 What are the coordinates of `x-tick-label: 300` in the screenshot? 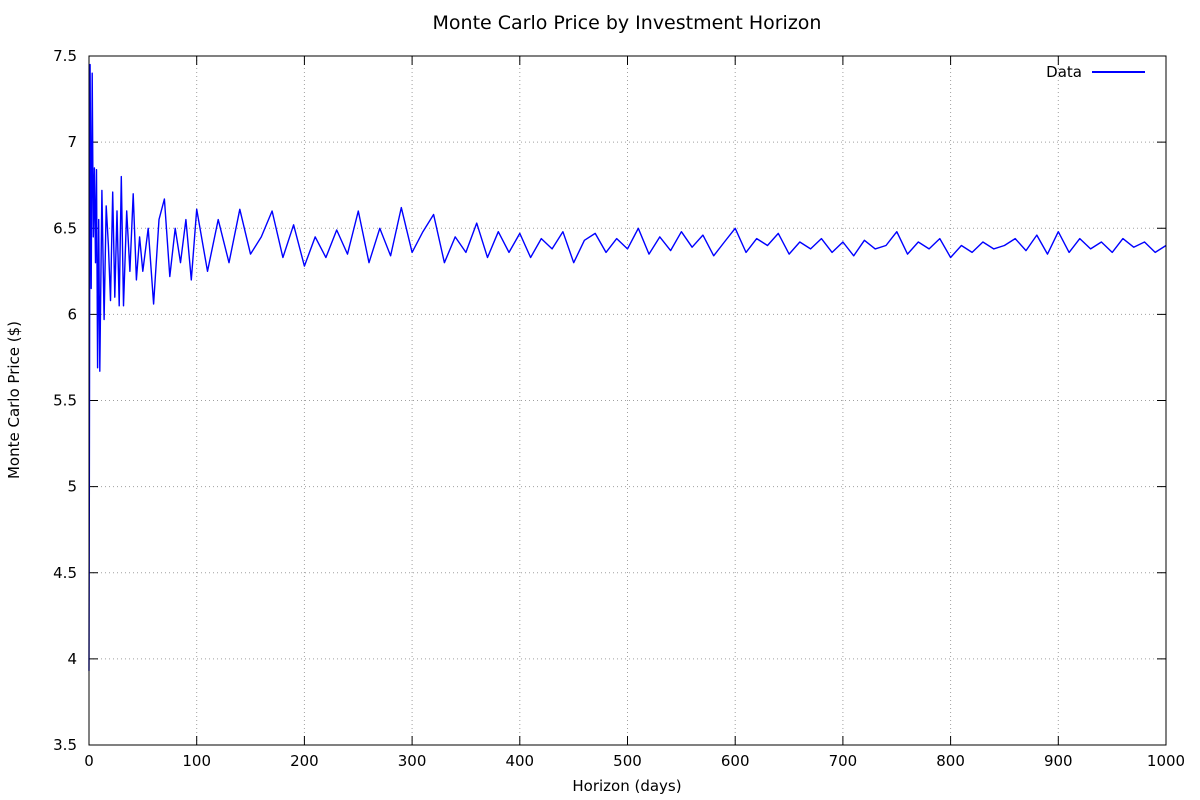 It's located at (412, 761).